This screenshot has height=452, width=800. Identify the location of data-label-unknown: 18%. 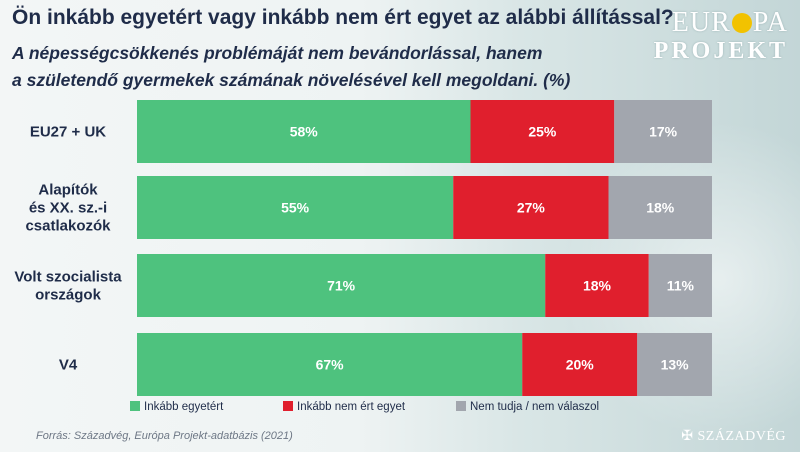
(660, 208).